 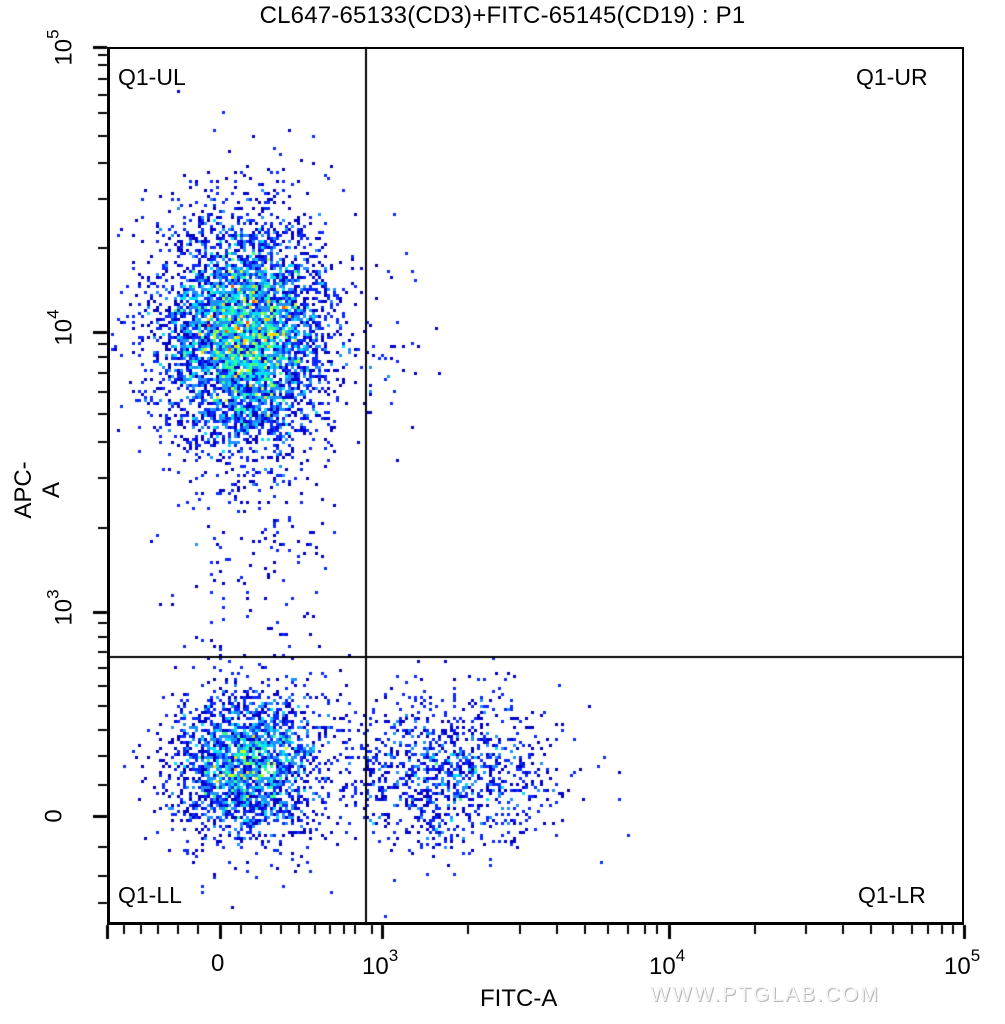 I want to click on quadrant-label-lr: Q1-LR, so click(x=892, y=895).